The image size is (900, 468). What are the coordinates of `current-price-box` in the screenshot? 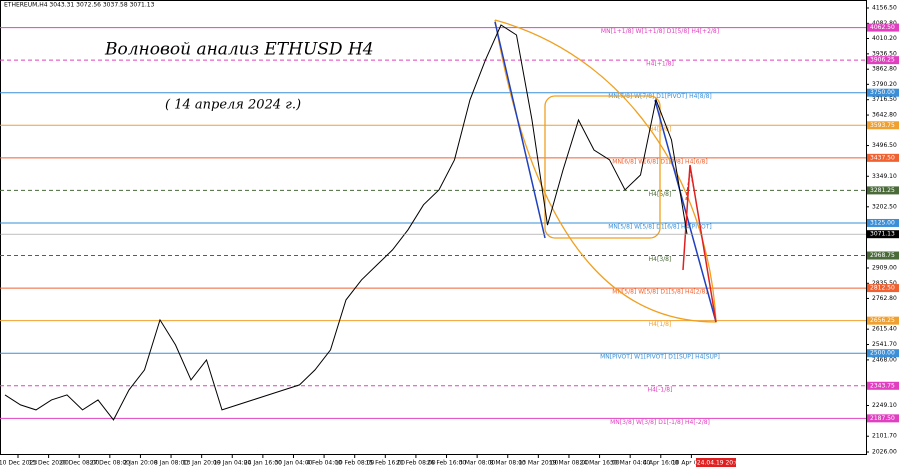 It's located at (883, 234).